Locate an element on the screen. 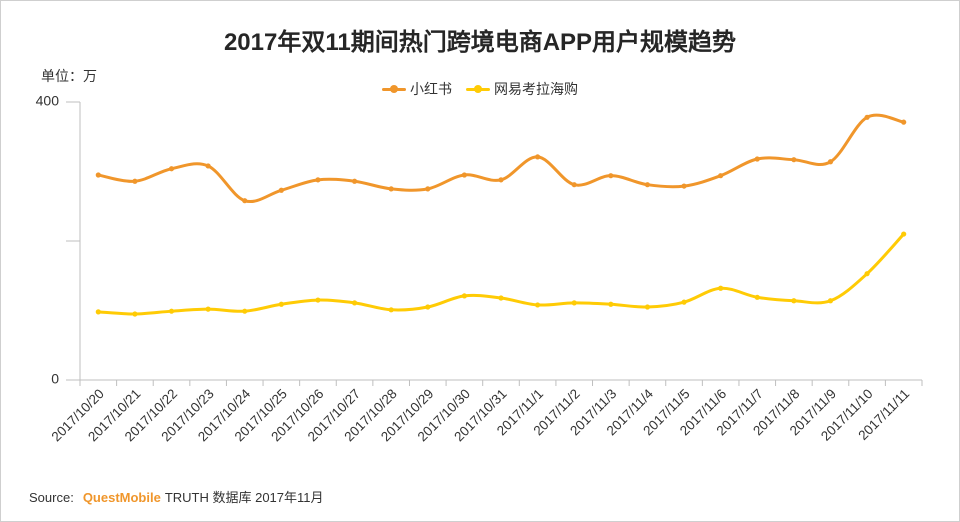  series-2-line is located at coordinates (501, 274).